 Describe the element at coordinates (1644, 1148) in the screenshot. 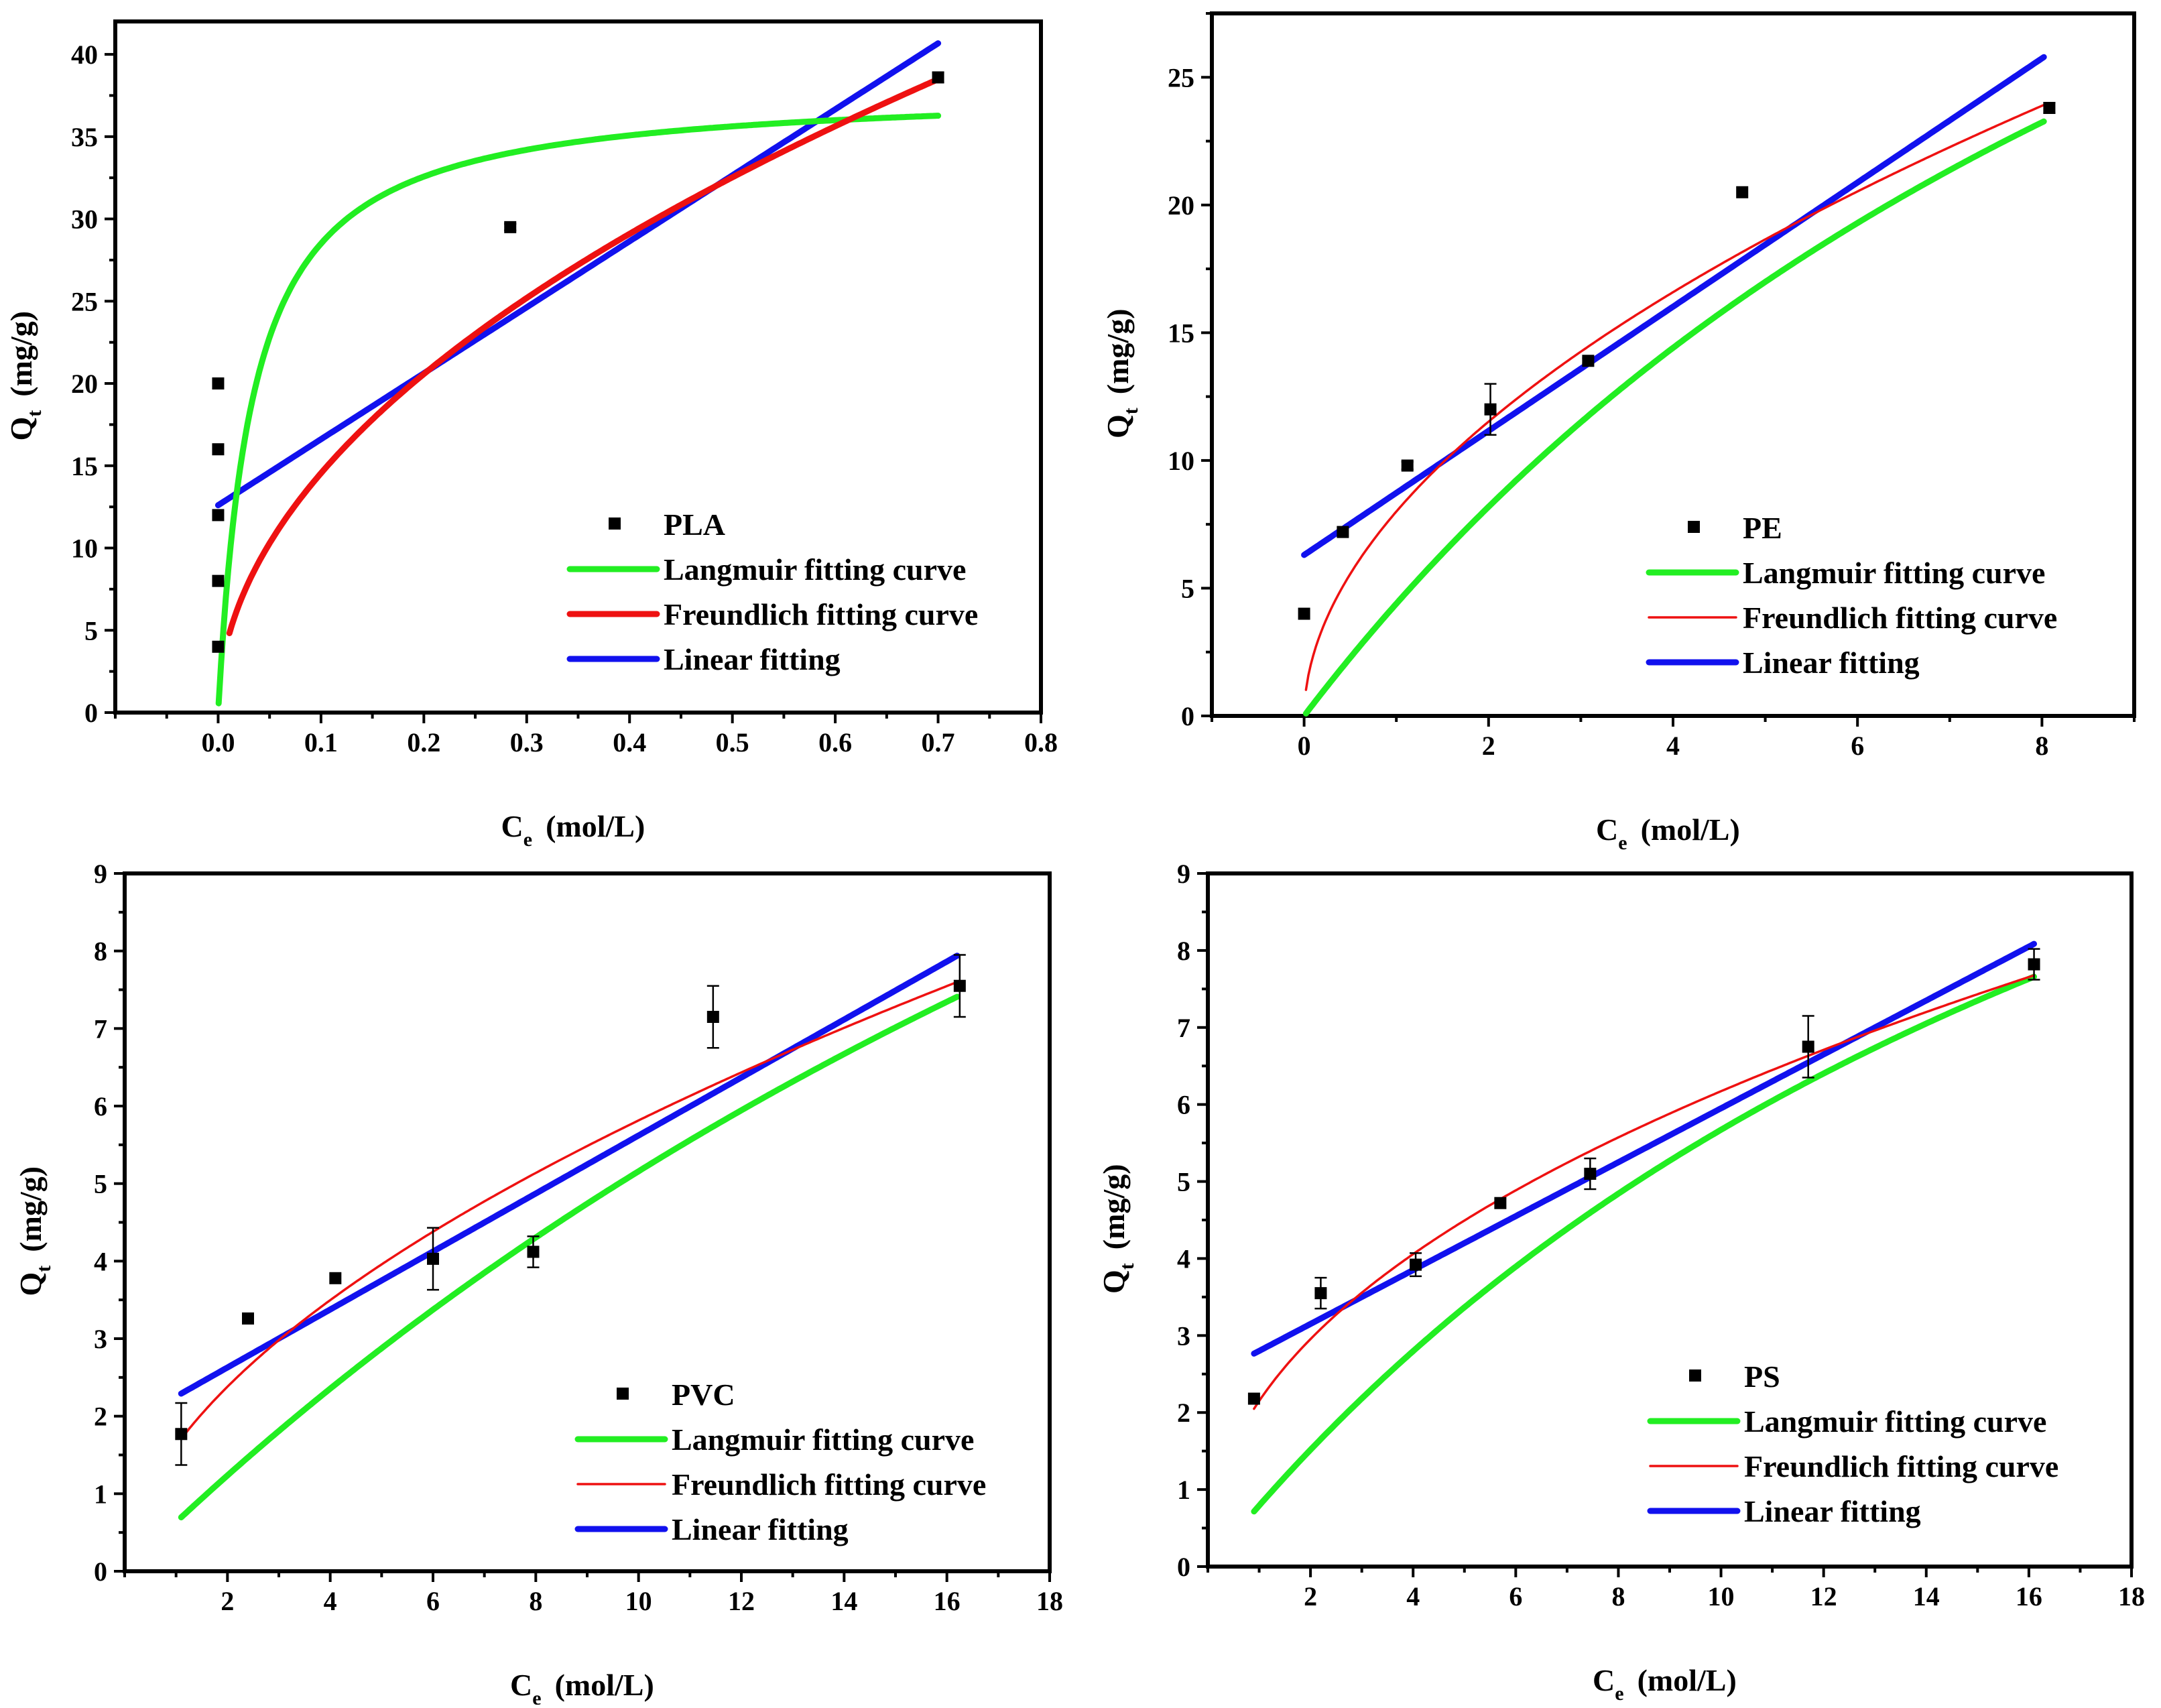

I see `ps-linear-curve` at that location.